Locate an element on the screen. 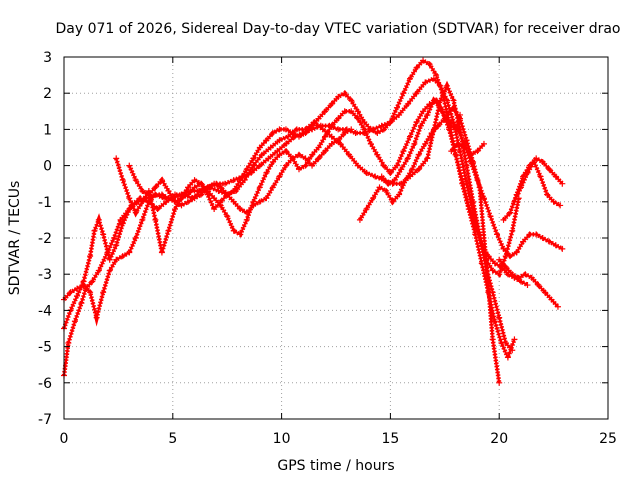 This screenshot has height=480, width=640. y-tick-label: -2 is located at coordinates (45, 239).